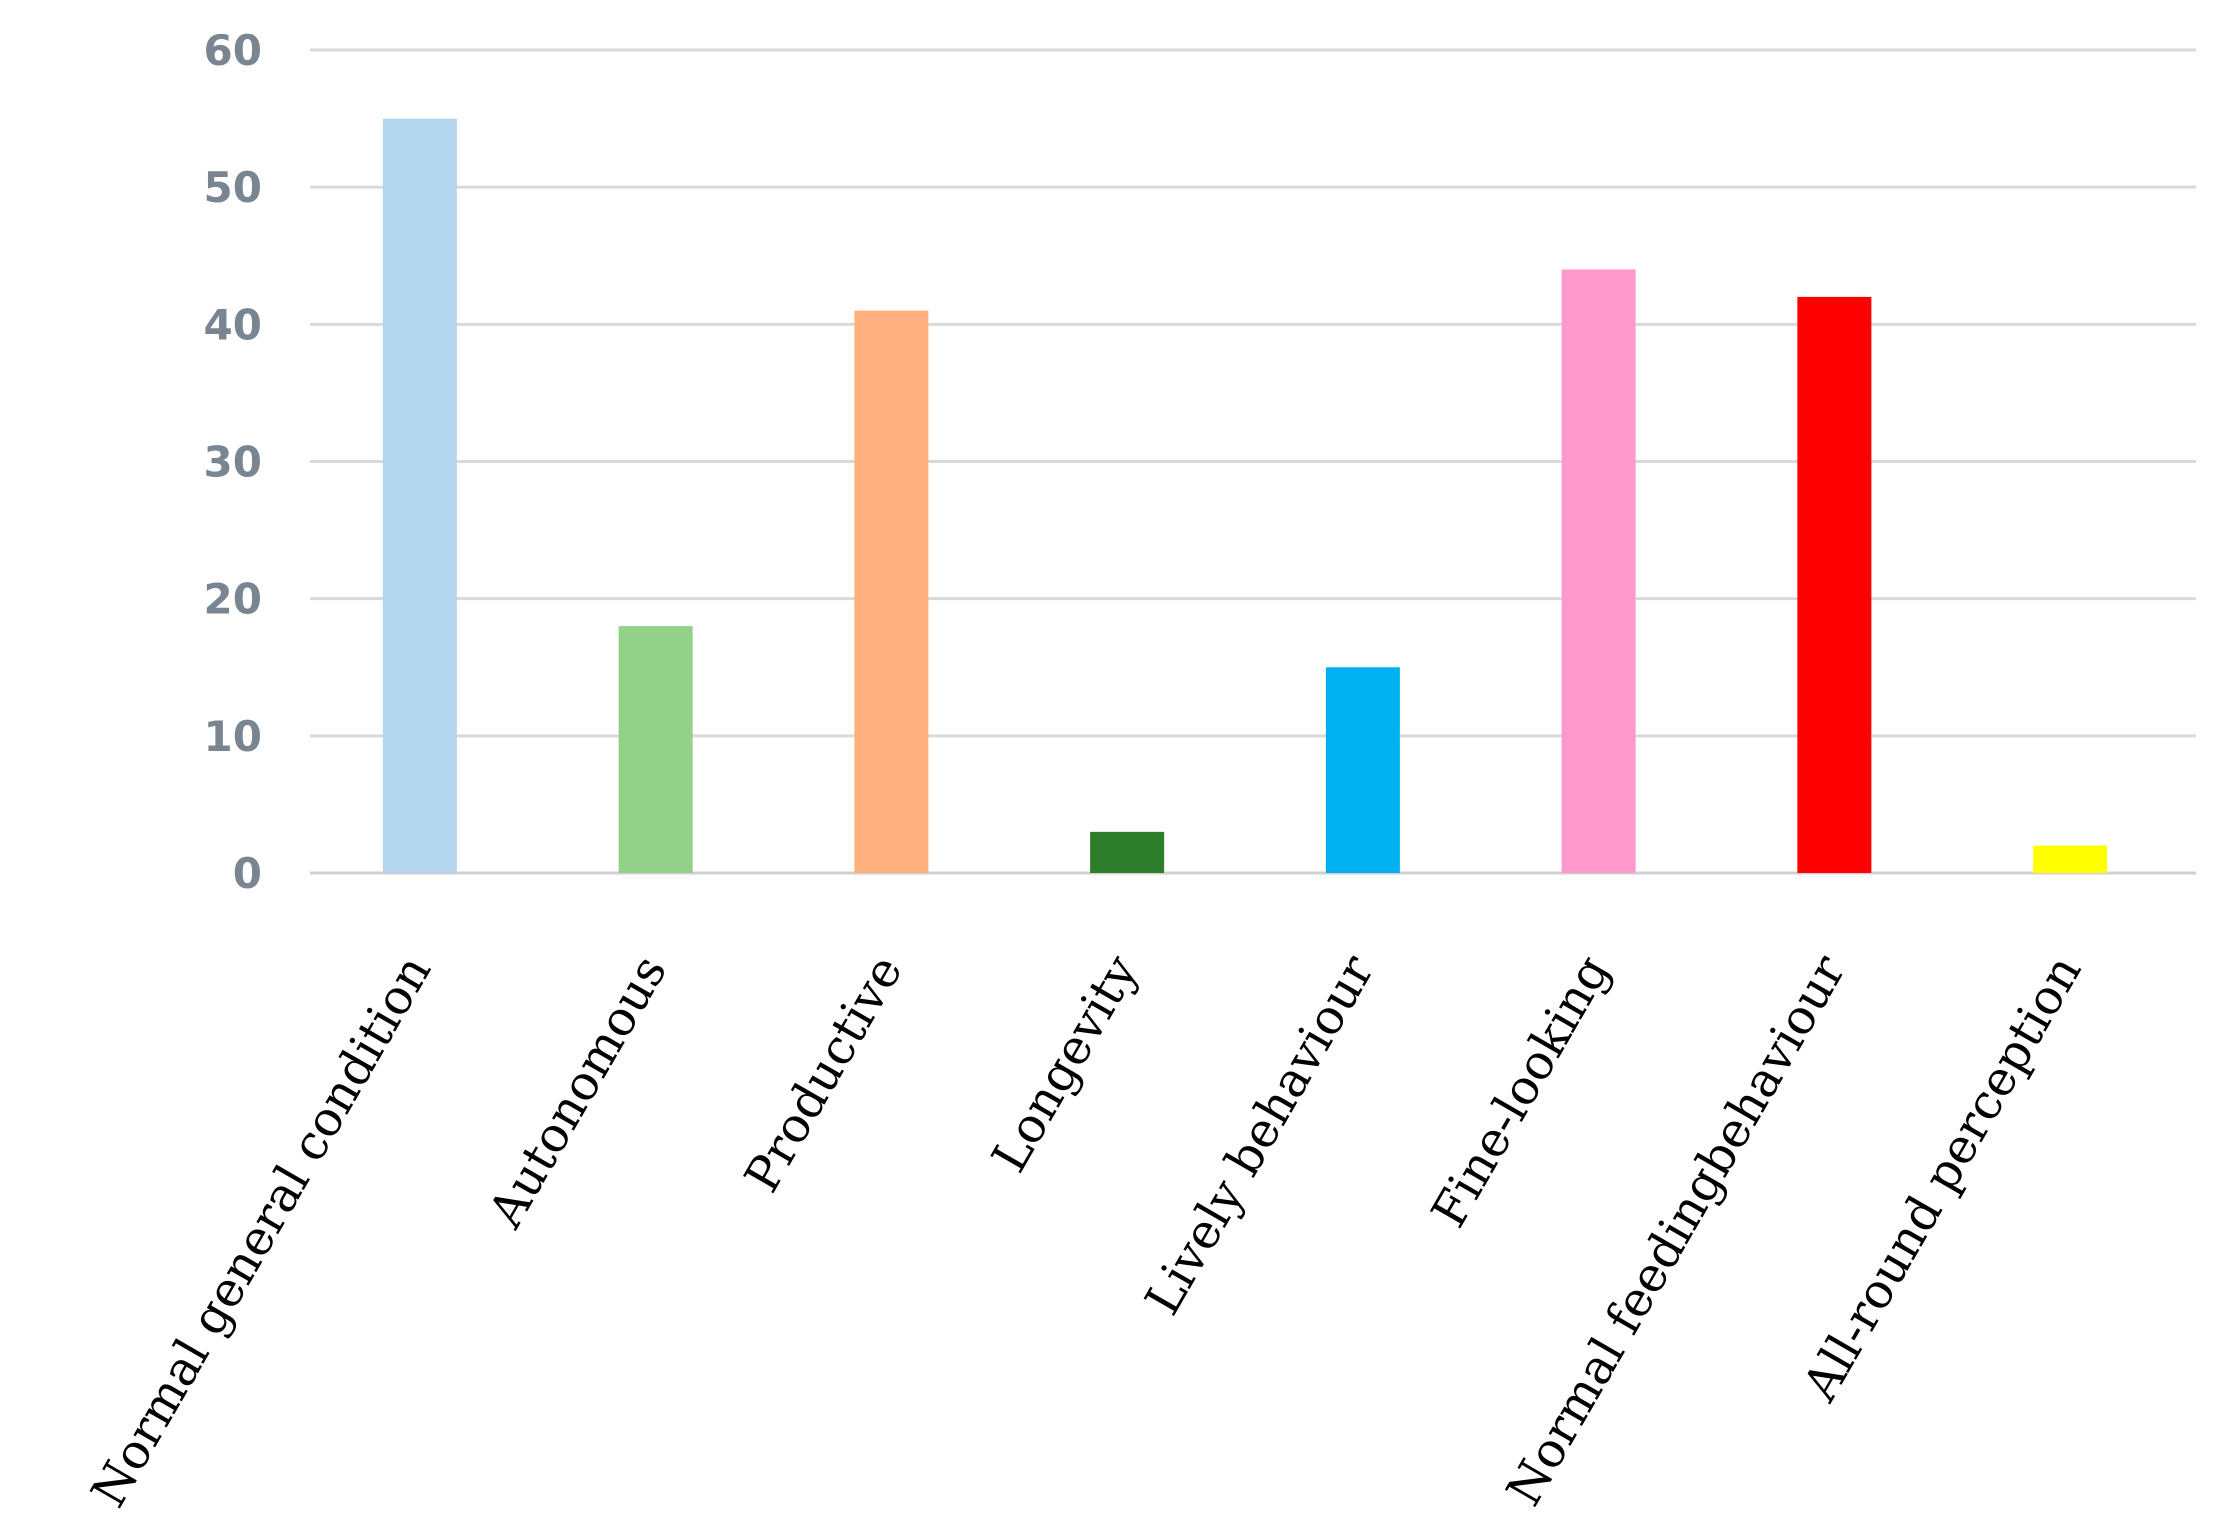 The image size is (2226, 1531). What do you see at coordinates (233, 599) in the screenshot?
I see `y-tick-label: 20` at bounding box center [233, 599].